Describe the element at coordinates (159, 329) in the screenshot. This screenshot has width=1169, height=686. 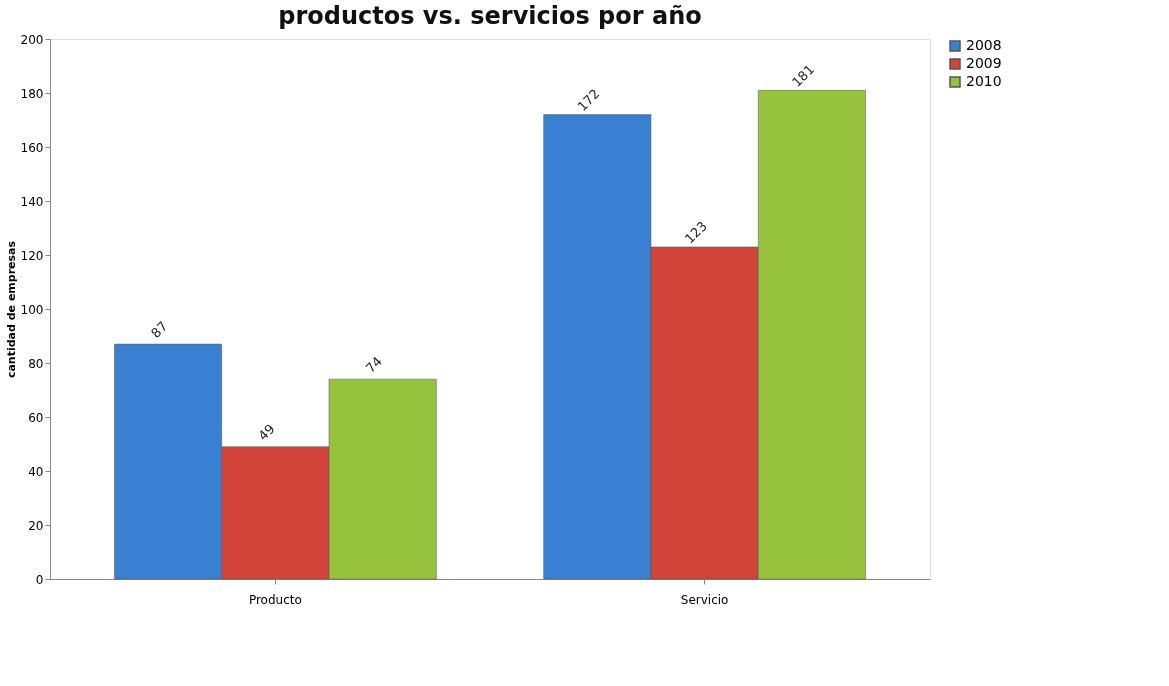
I see `data-label: 87` at that location.